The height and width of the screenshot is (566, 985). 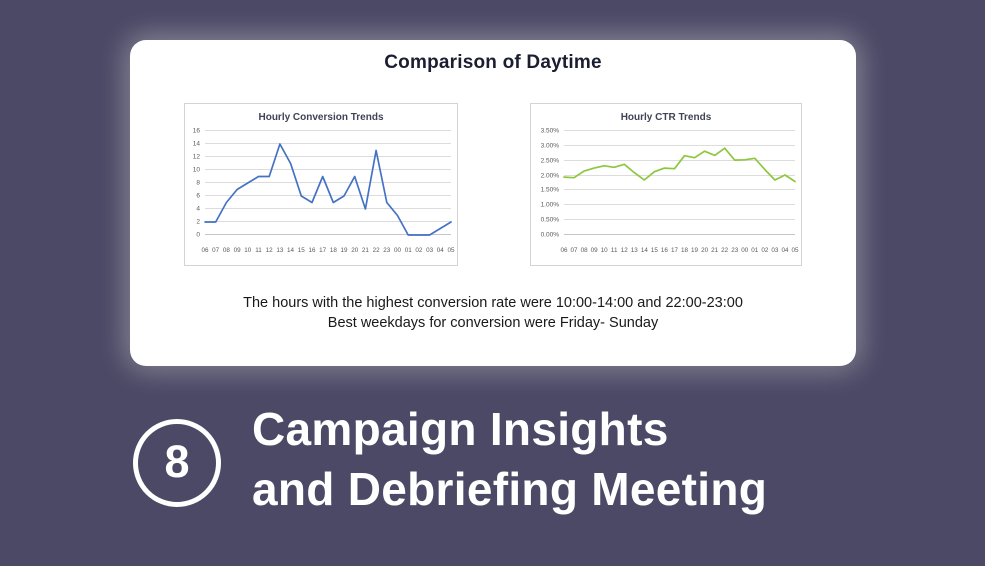 What do you see at coordinates (549, 220) in the screenshot?
I see `y-tick-label: 0.50%` at bounding box center [549, 220].